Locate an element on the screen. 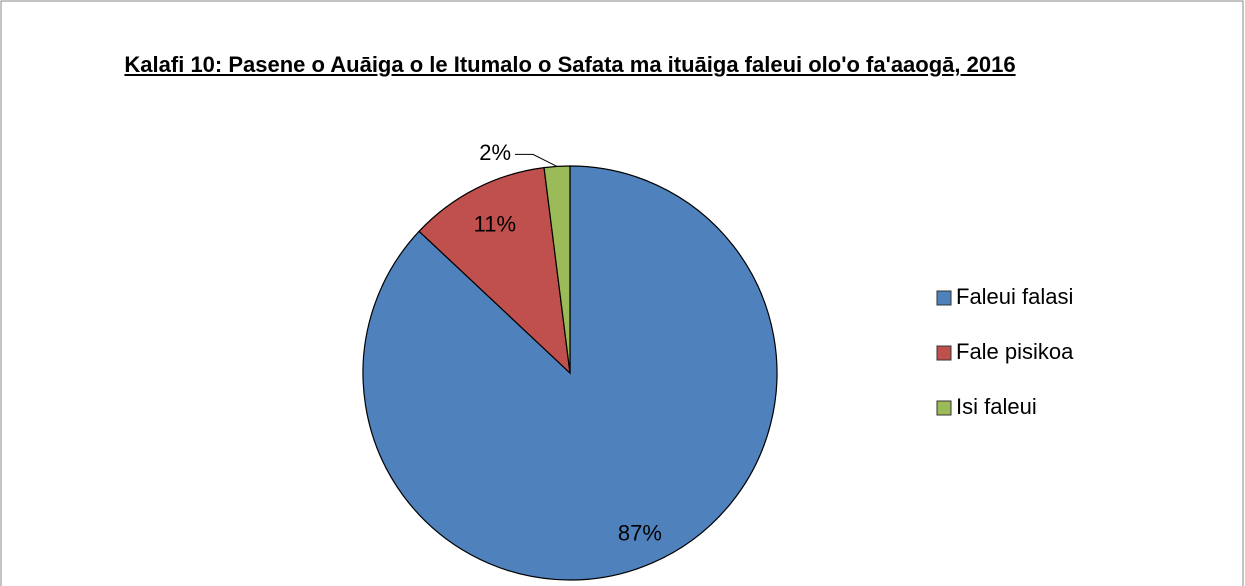  legend-label: Faleui falasi is located at coordinates (1014, 296).